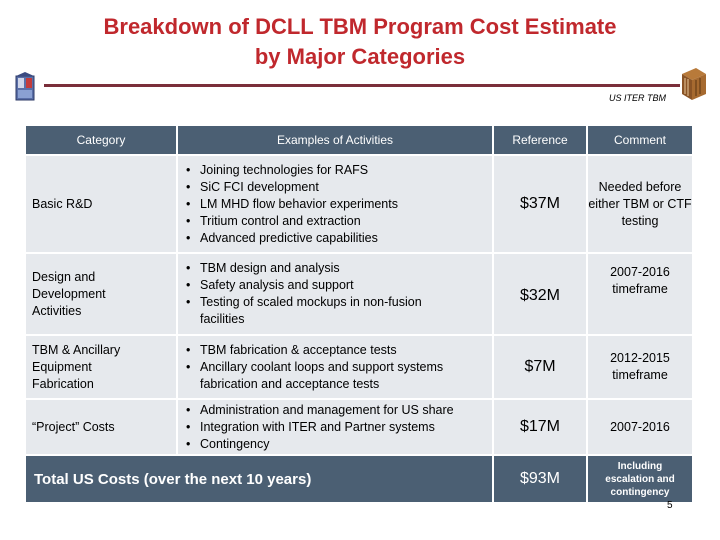  I want to click on row-3-comment-text: 2012-2015 timeframe, so click(640, 366).